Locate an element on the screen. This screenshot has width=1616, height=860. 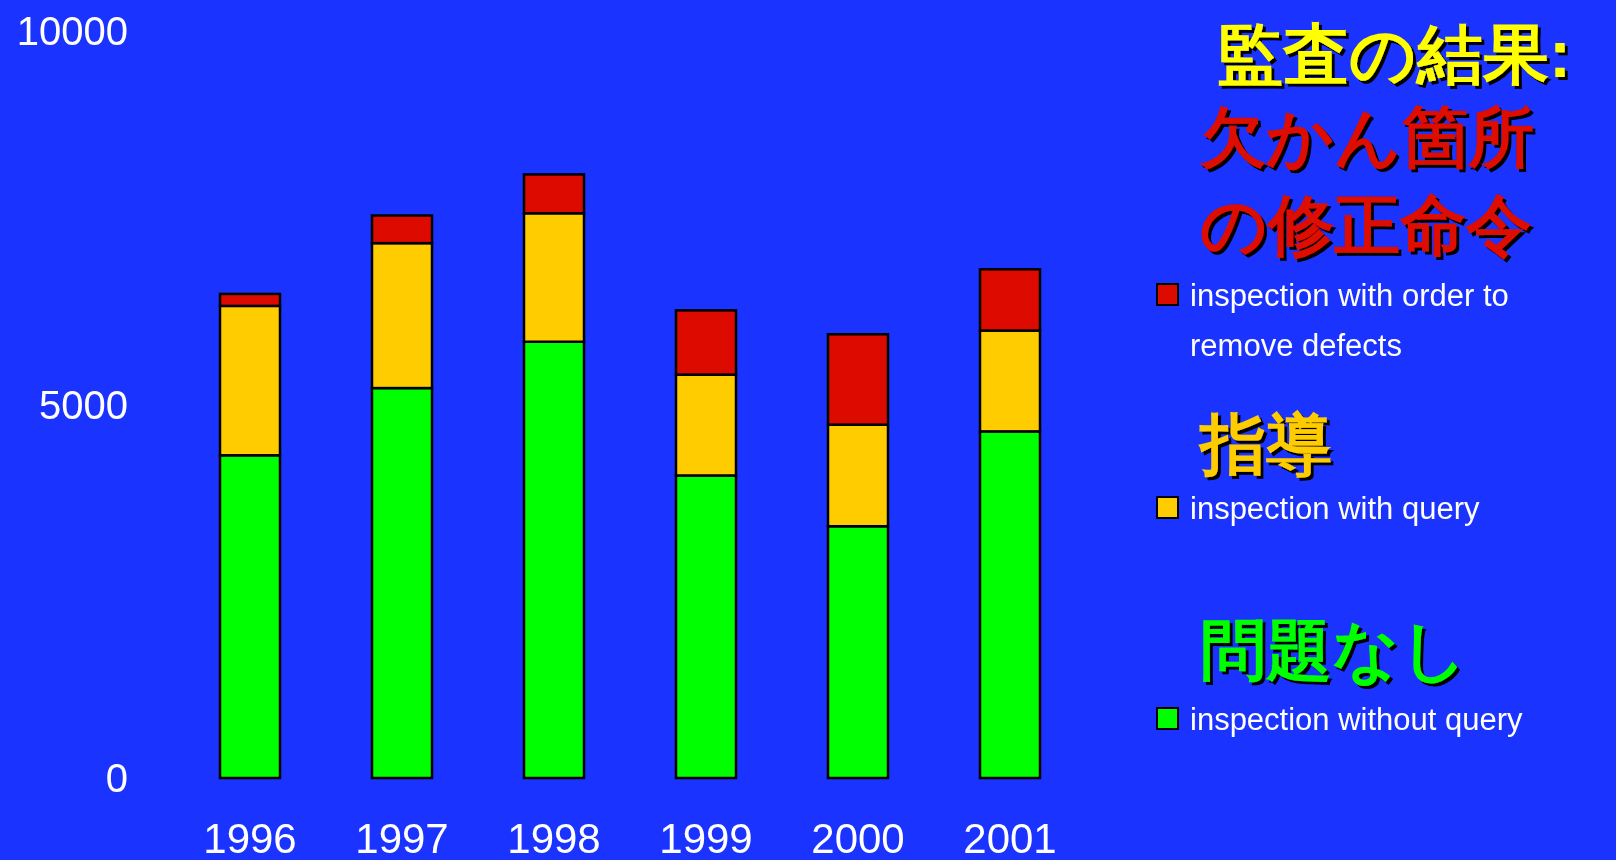
x-tick-label: 1996 is located at coordinates (250, 837).